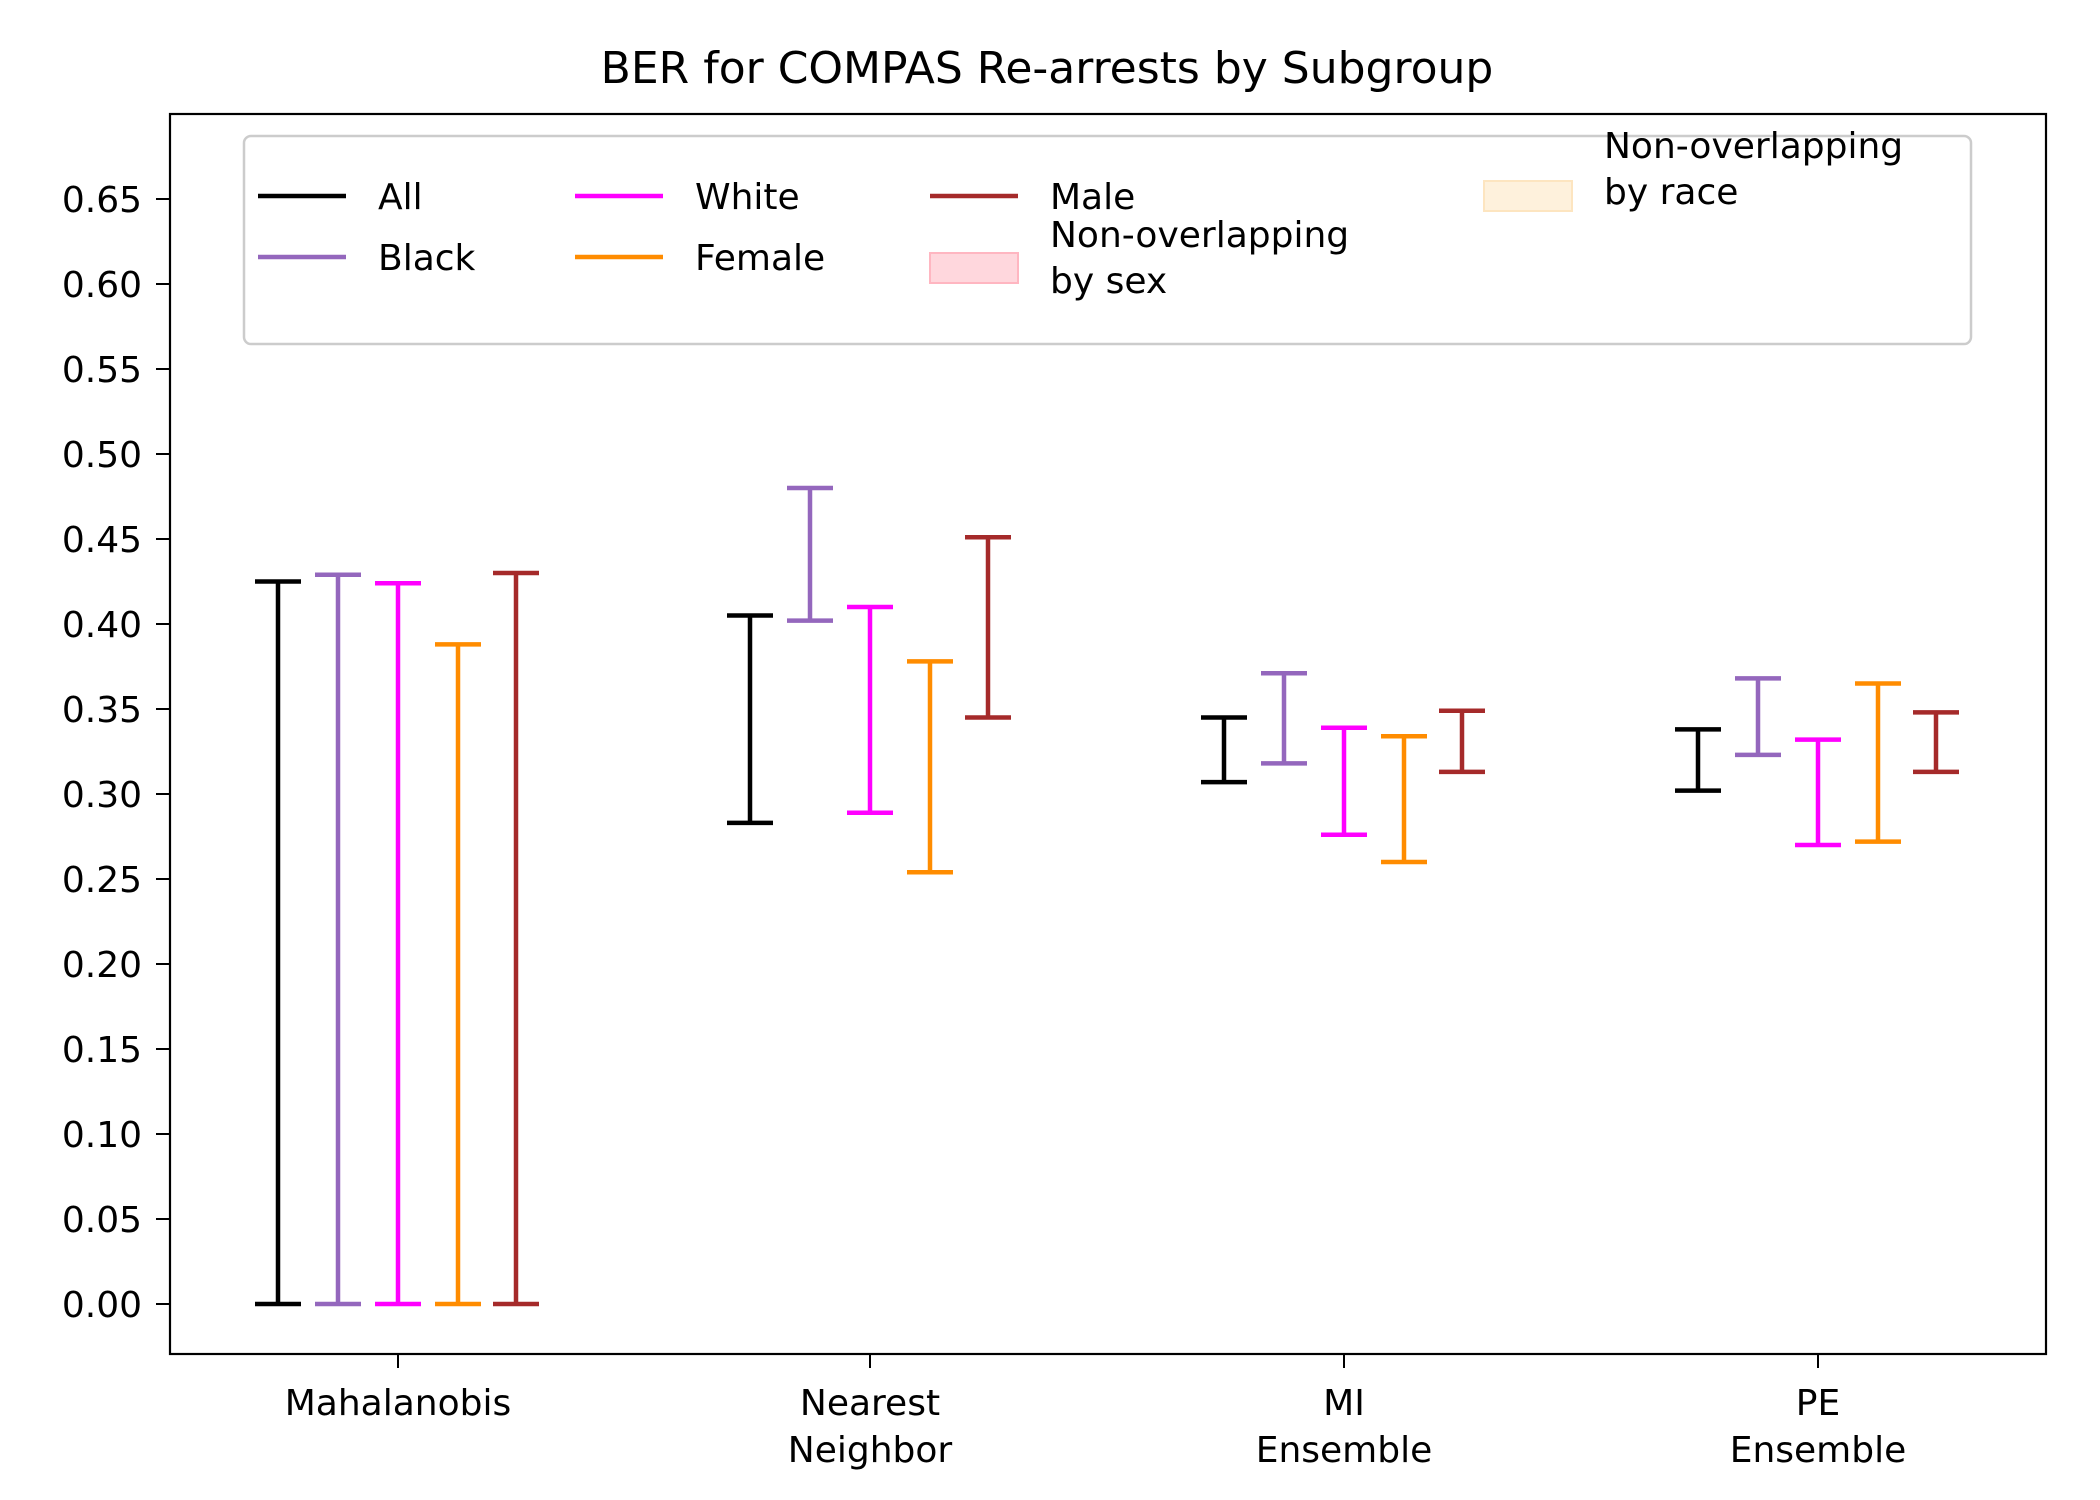  I want to click on y-tick-label: 0.50, so click(102, 455).